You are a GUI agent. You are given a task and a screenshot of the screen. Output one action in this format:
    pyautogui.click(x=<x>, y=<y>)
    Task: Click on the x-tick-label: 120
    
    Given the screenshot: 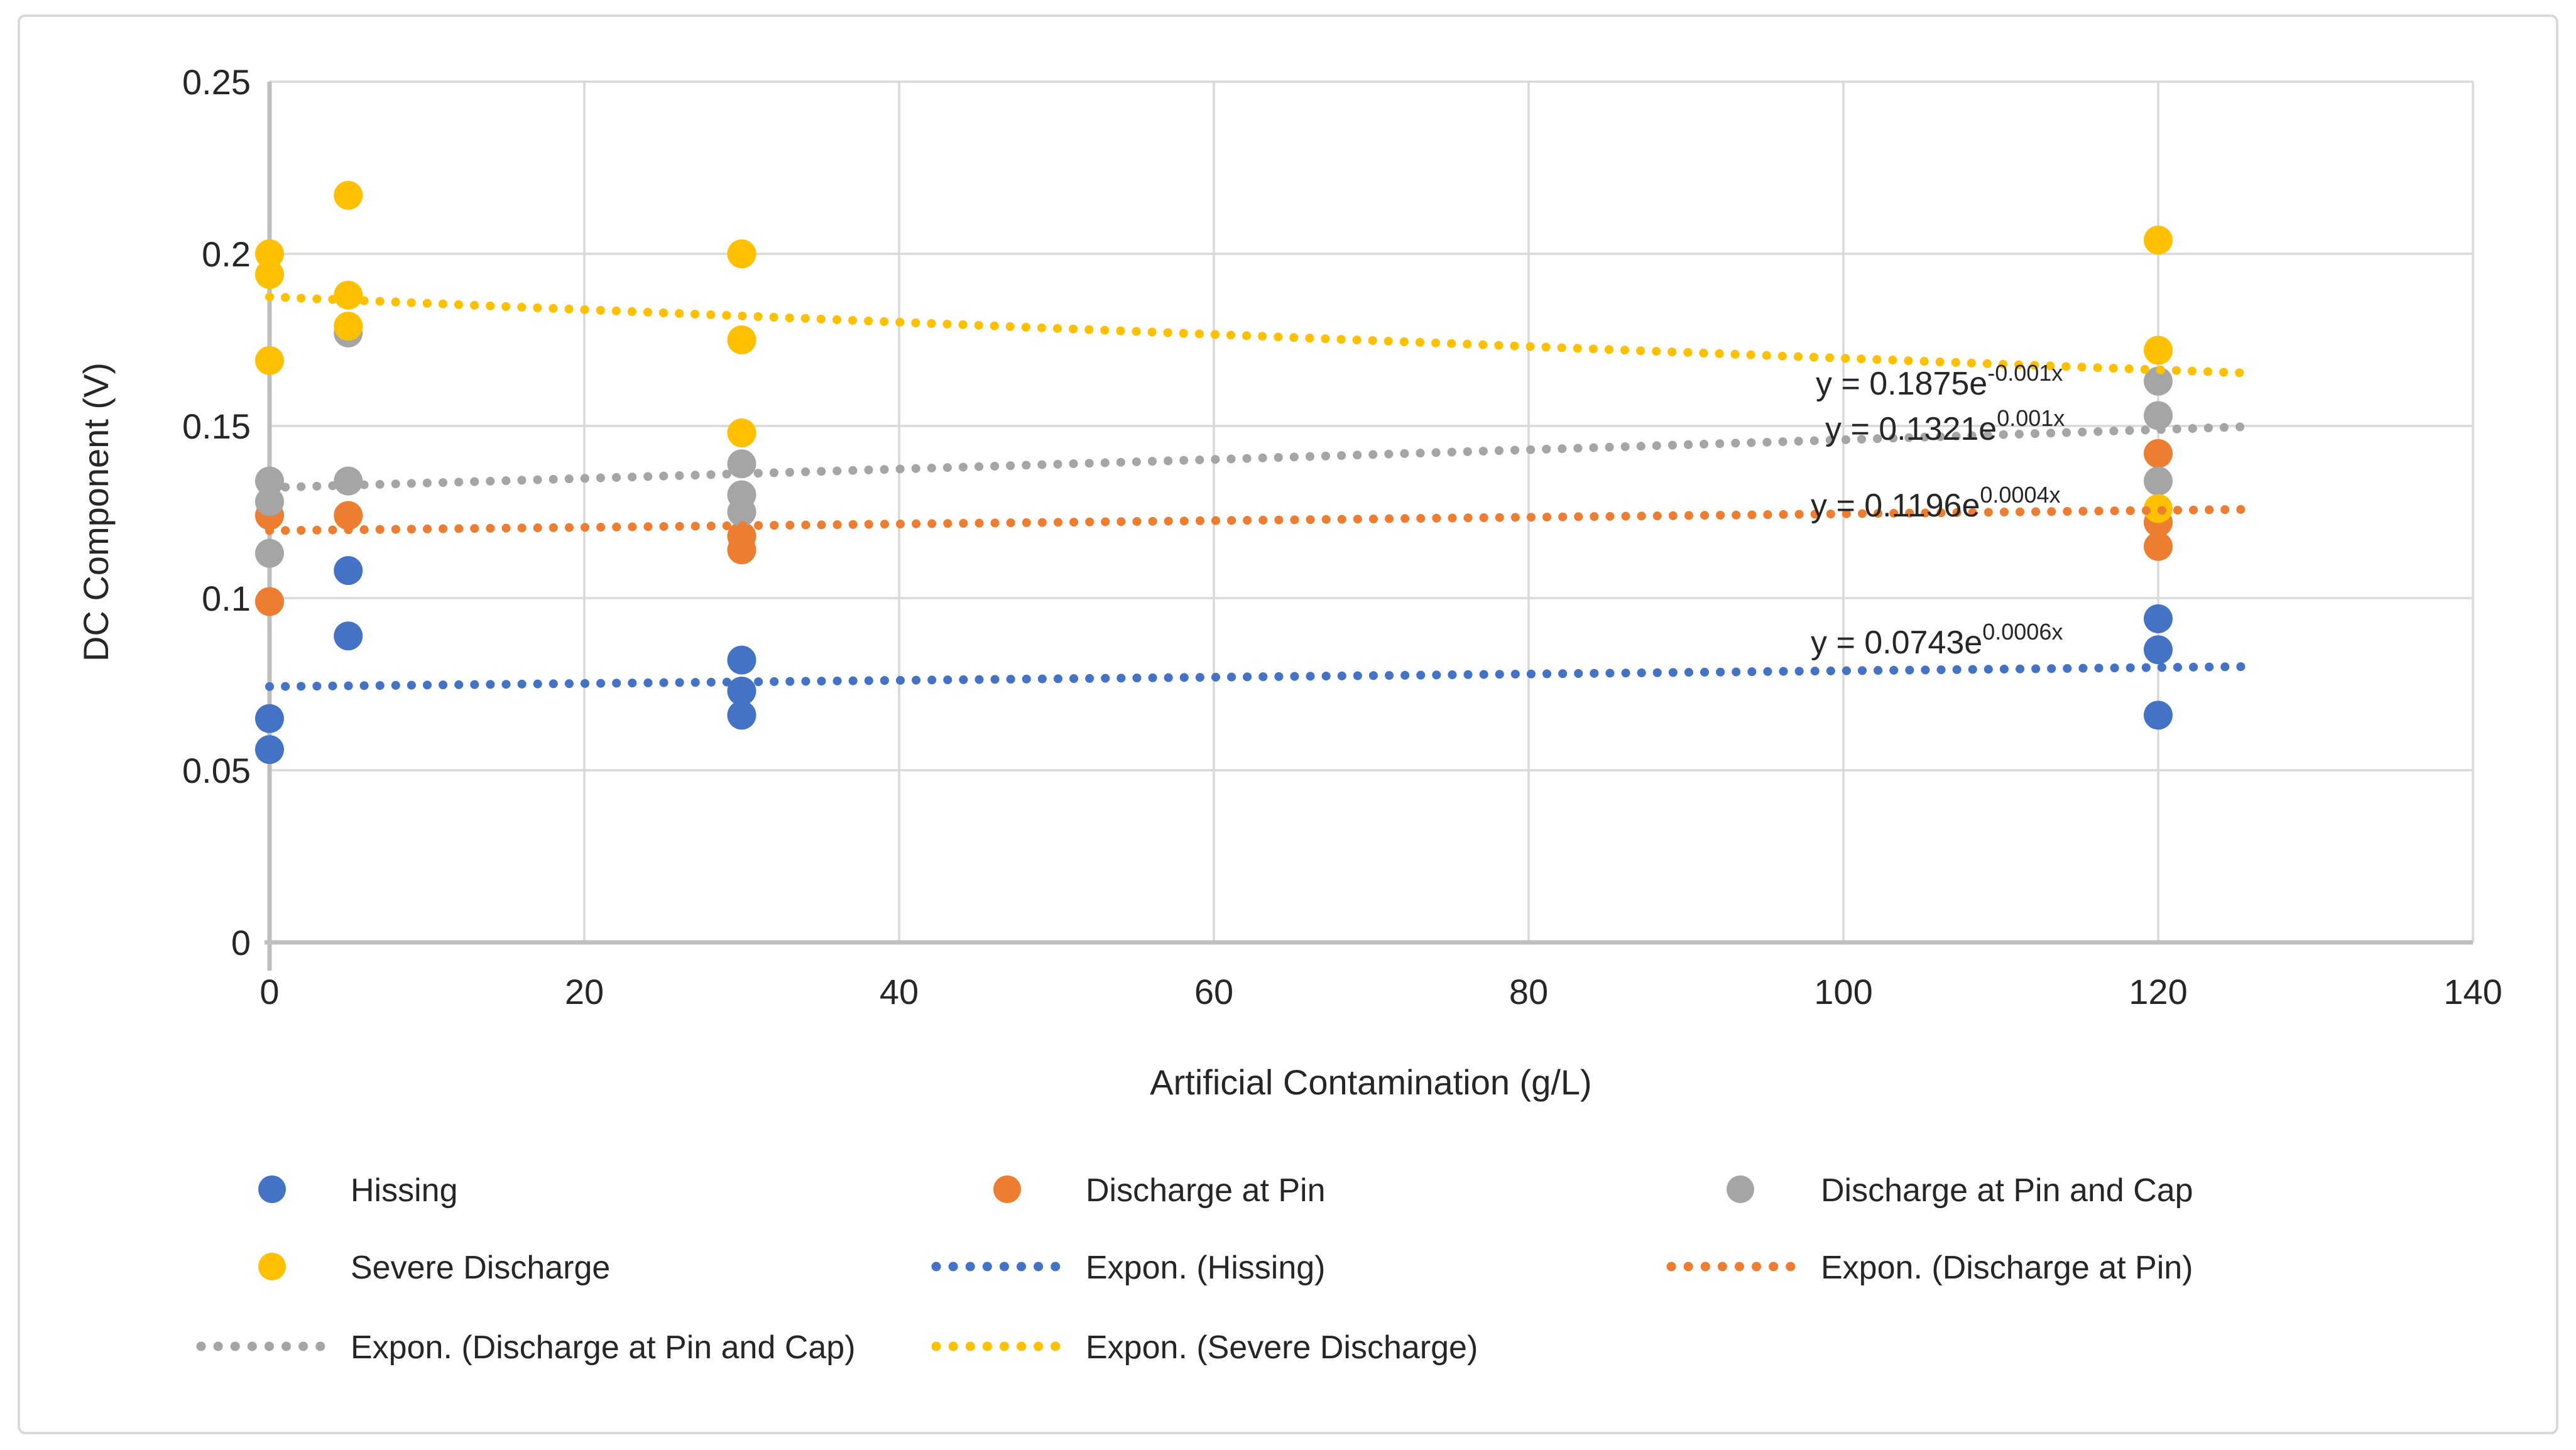 What is the action you would take?
    pyautogui.click(x=2158, y=992)
    